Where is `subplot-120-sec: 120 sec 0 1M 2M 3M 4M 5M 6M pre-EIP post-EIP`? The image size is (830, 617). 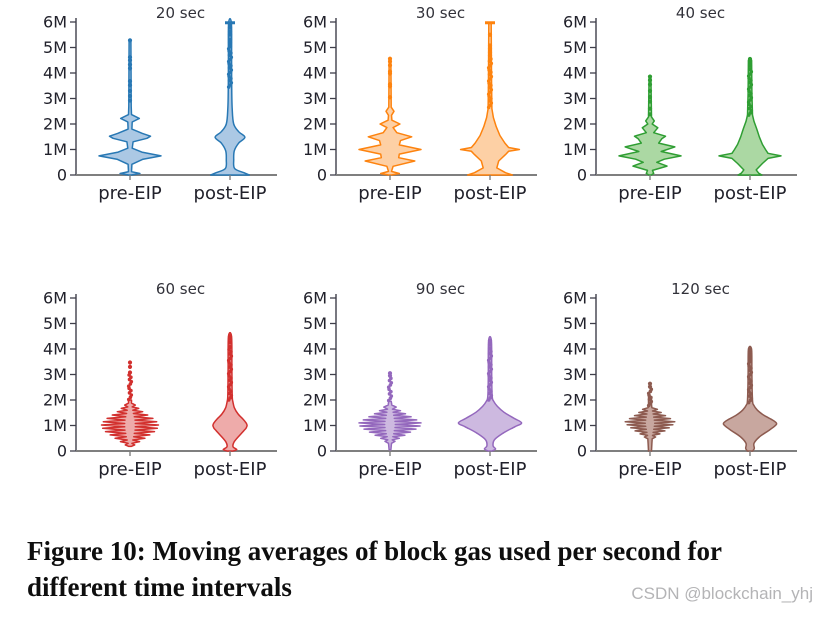 subplot-120-sec: 120 sec 0 1M 2M 3M 4M 5M 6M pre-EIP post-EIP is located at coordinates (680, 380).